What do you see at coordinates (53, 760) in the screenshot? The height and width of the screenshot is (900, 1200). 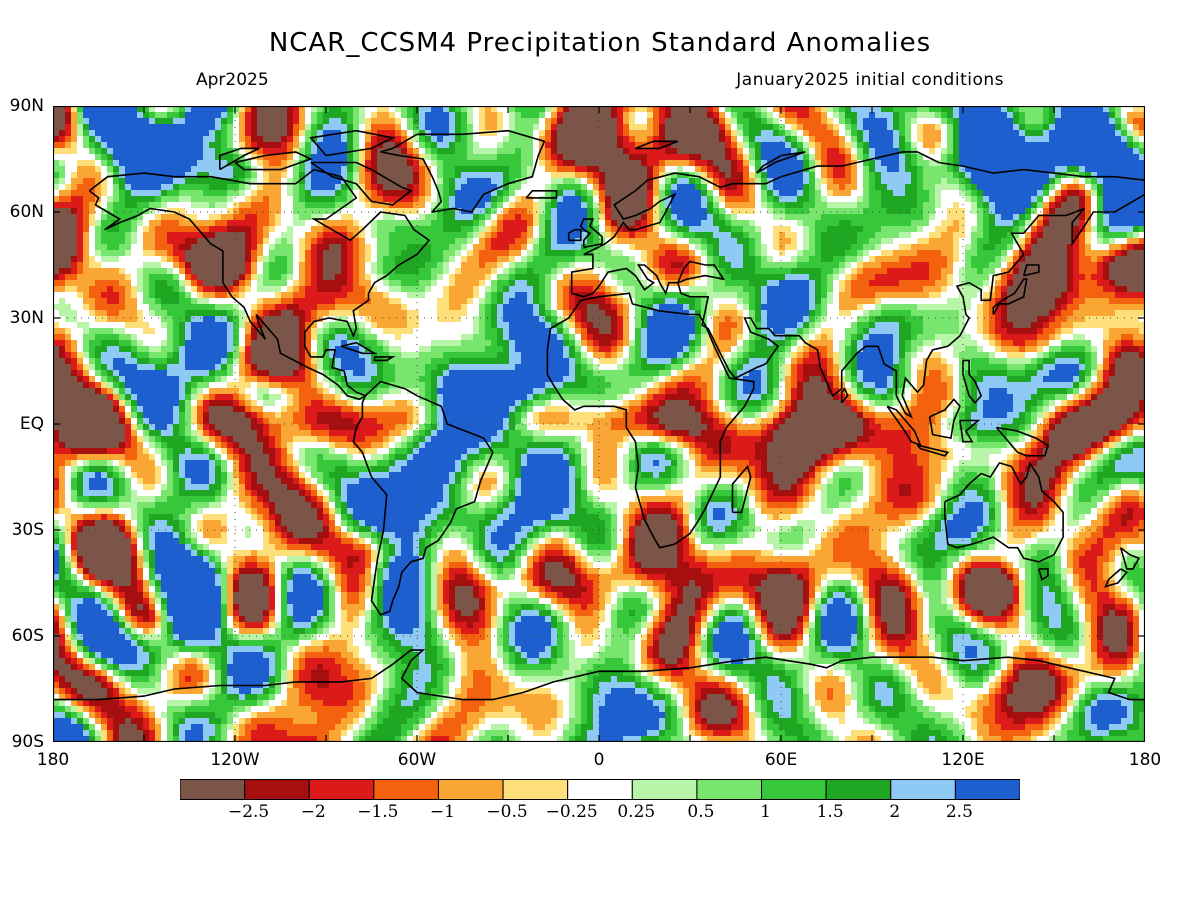 I see `lon-label-180w: 180` at bounding box center [53, 760].